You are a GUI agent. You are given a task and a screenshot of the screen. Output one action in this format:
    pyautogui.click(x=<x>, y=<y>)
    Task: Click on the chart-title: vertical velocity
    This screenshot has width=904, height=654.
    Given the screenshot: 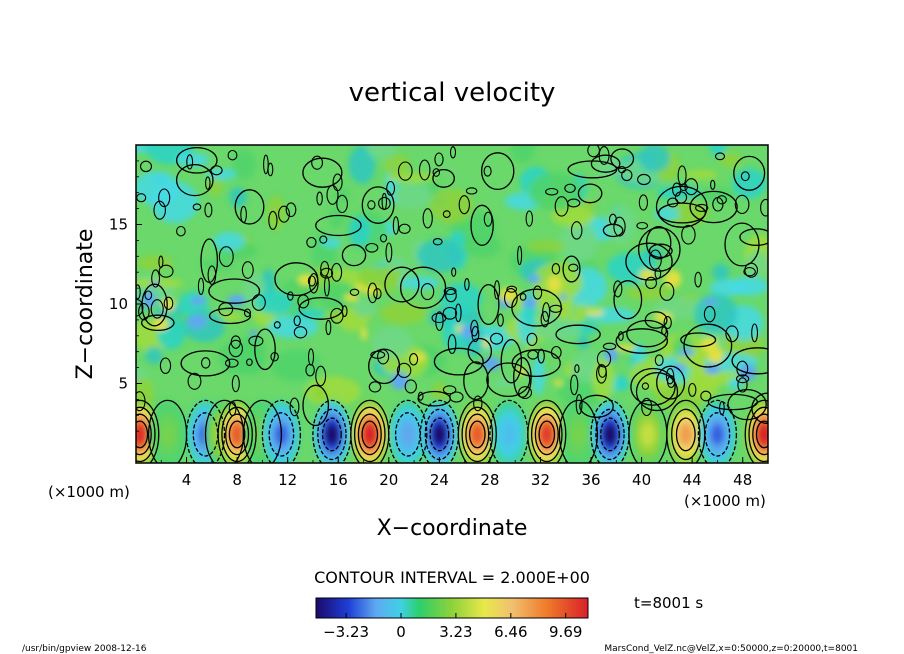 What is the action you would take?
    pyautogui.click(x=452, y=93)
    